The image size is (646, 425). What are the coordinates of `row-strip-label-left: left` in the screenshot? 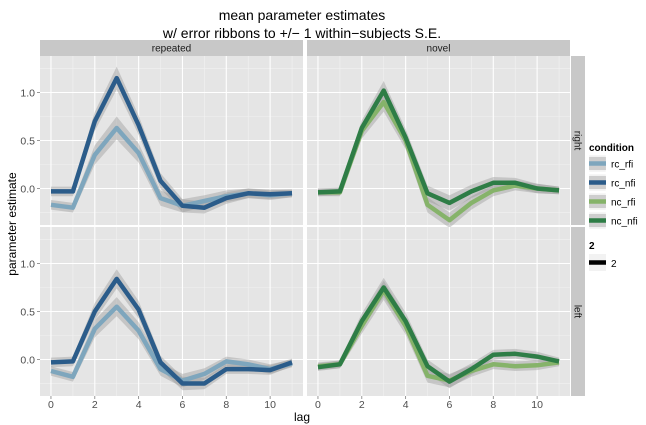 It's located at (577, 312).